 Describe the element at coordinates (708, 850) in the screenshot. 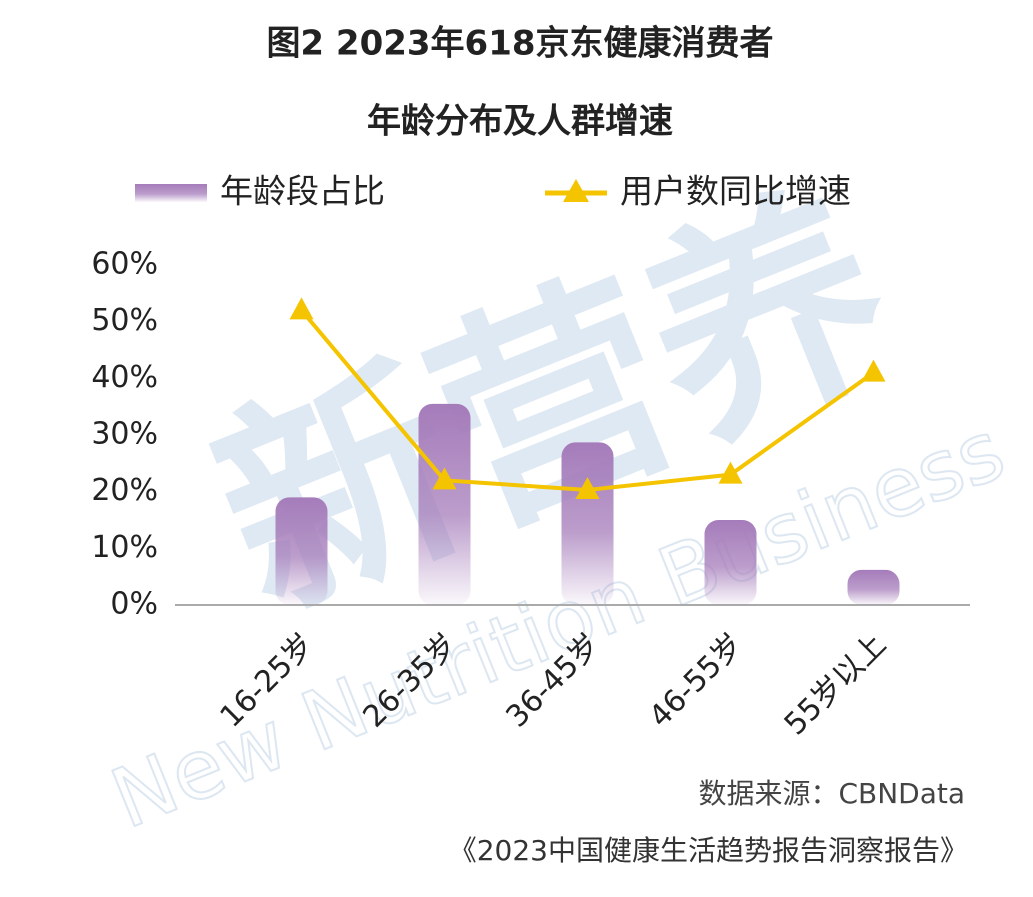

I see `report: 《2023中国健康生活趋势报告洞察报告》` at that location.